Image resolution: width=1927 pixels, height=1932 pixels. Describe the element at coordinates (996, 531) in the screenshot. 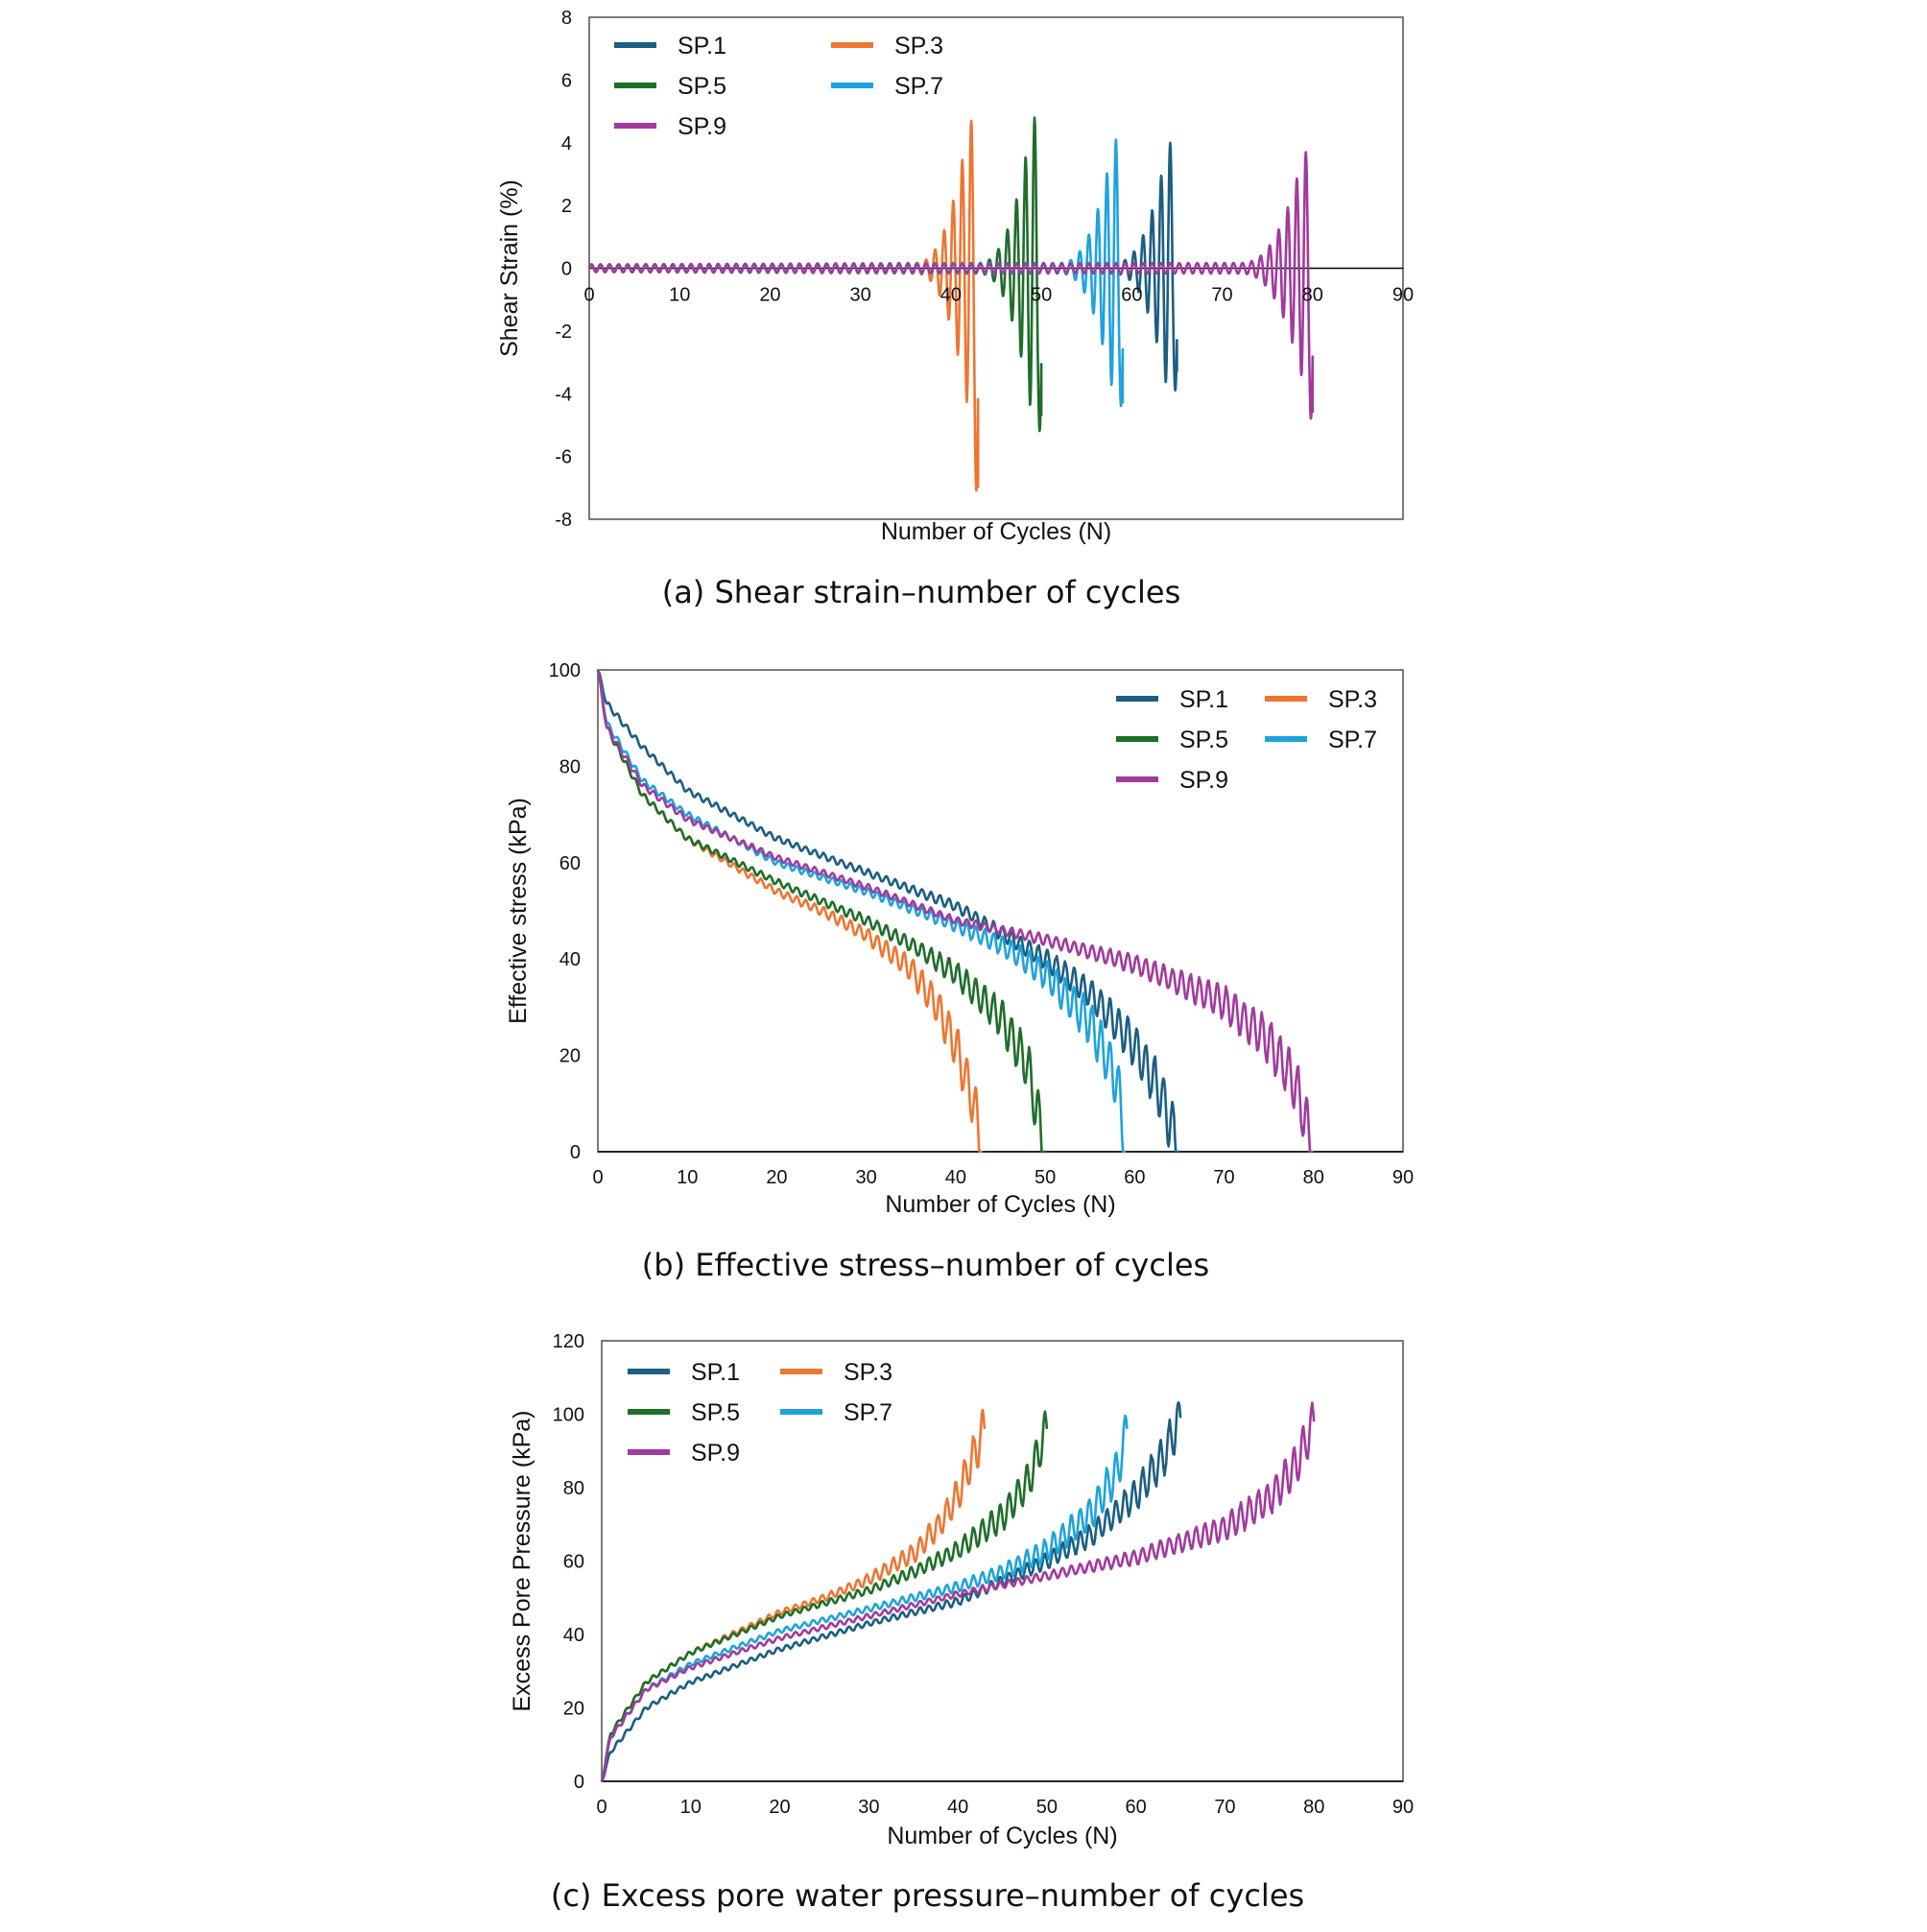

I see `x-axis-label-a: Number of Cycles (N)` at that location.